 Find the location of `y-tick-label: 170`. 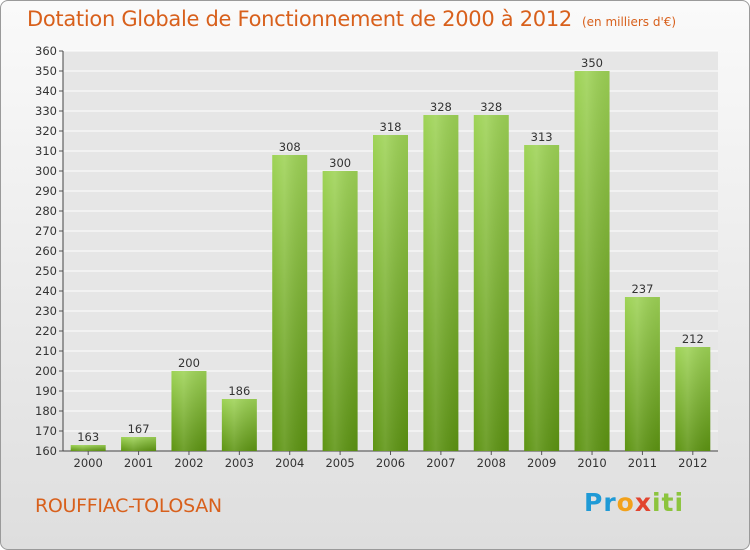

y-tick-label: 170 is located at coordinates (46, 431).